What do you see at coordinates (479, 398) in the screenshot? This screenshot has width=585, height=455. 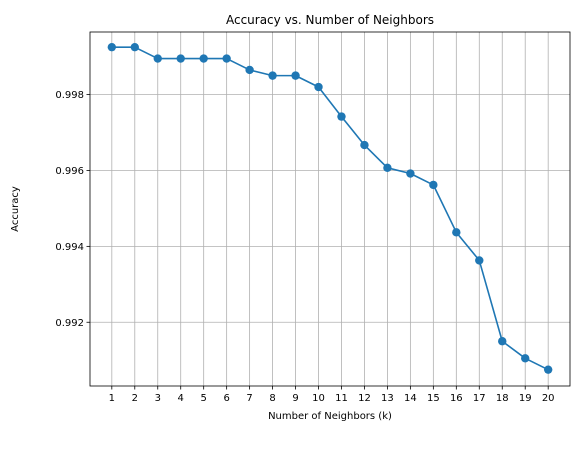 I see `x-tick-label: 17` at bounding box center [479, 398].